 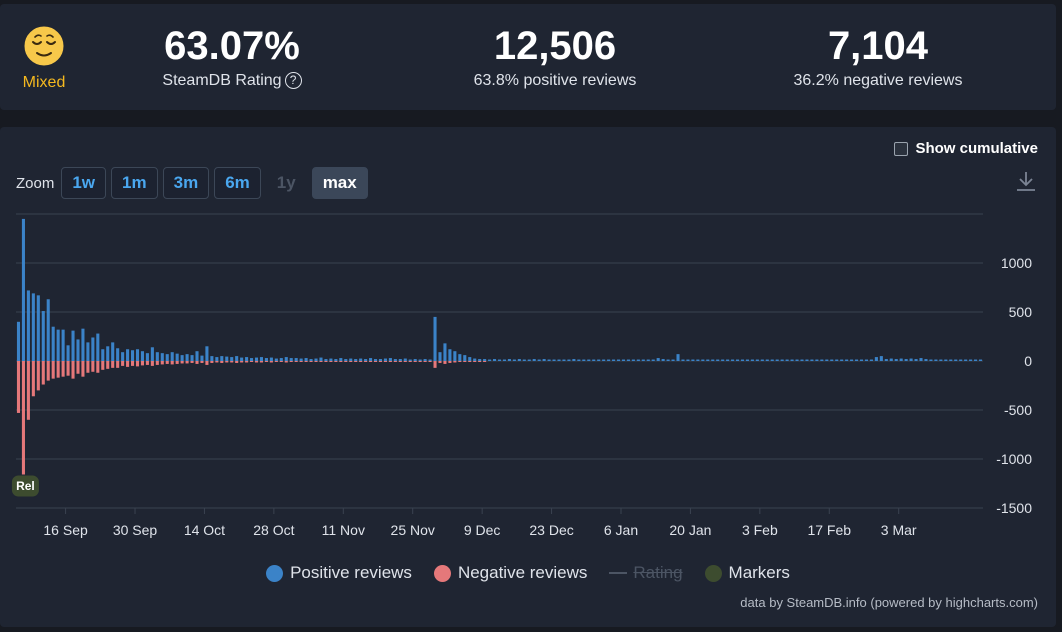 What do you see at coordinates (339, 183) in the screenshot?
I see `zoom-max-button: max` at bounding box center [339, 183].